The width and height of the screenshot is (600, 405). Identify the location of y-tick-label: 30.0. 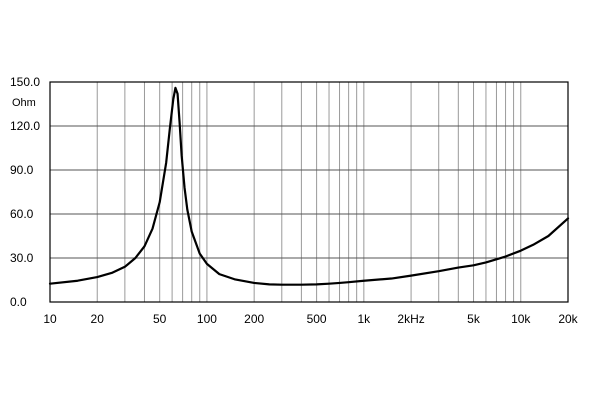
(22, 258).